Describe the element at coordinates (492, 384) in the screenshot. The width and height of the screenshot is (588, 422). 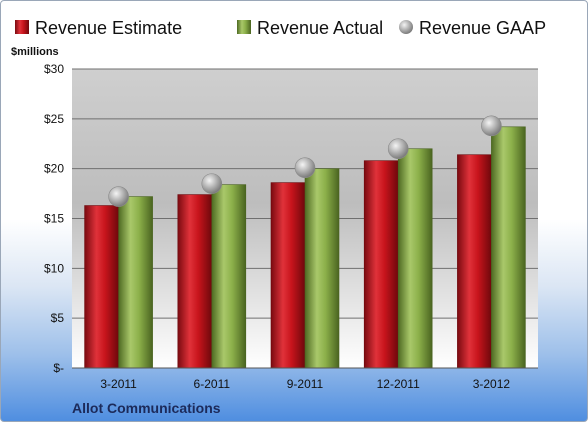
I see `x-tick-label: 3-2012` at that location.